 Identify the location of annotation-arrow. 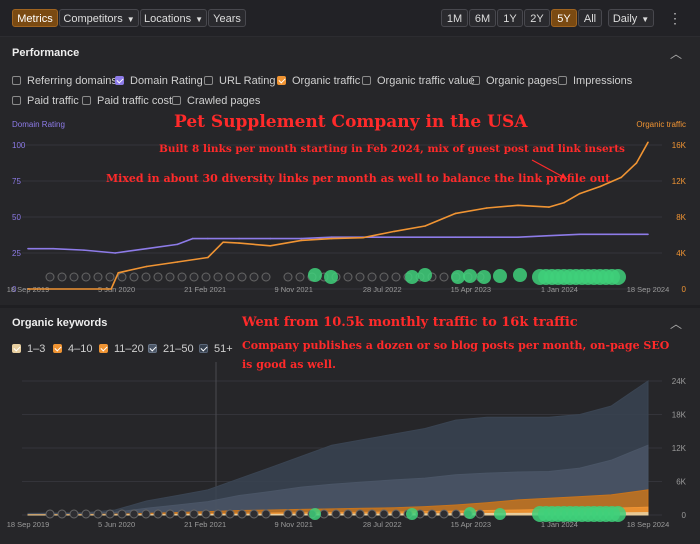
(549, 169).